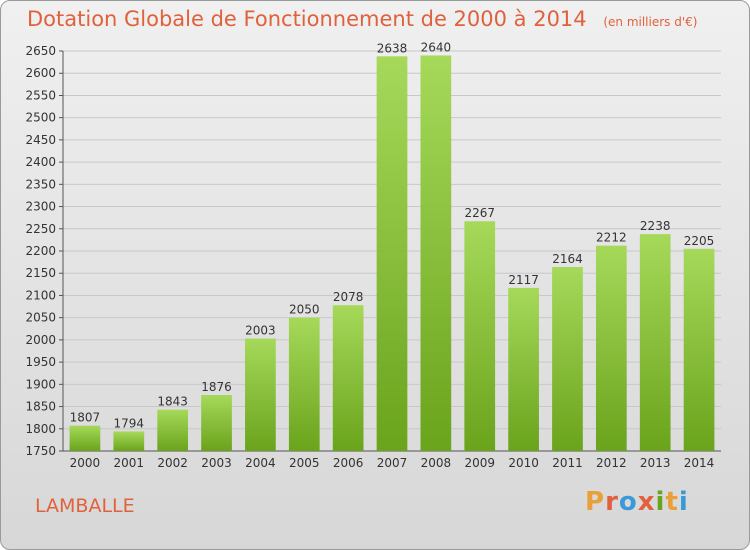 The image size is (750, 550). Describe the element at coordinates (567, 463) in the screenshot. I see `x-tick-label: 2011` at that location.